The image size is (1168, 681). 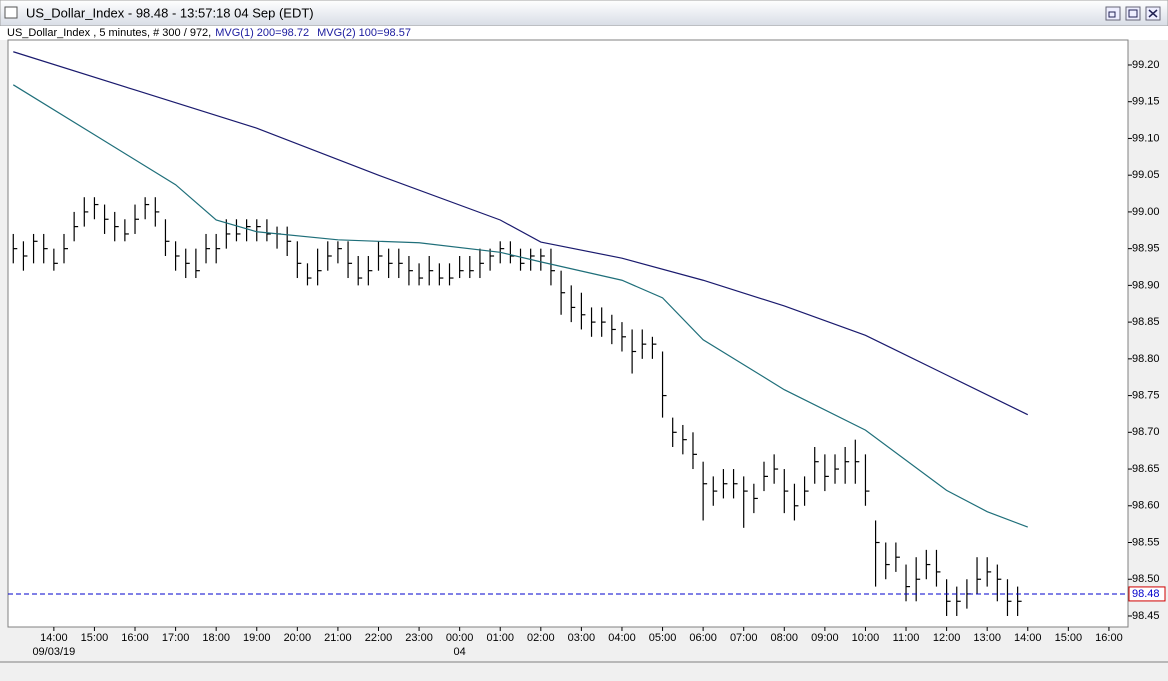 I want to click on window-icon, so click(x=11, y=12).